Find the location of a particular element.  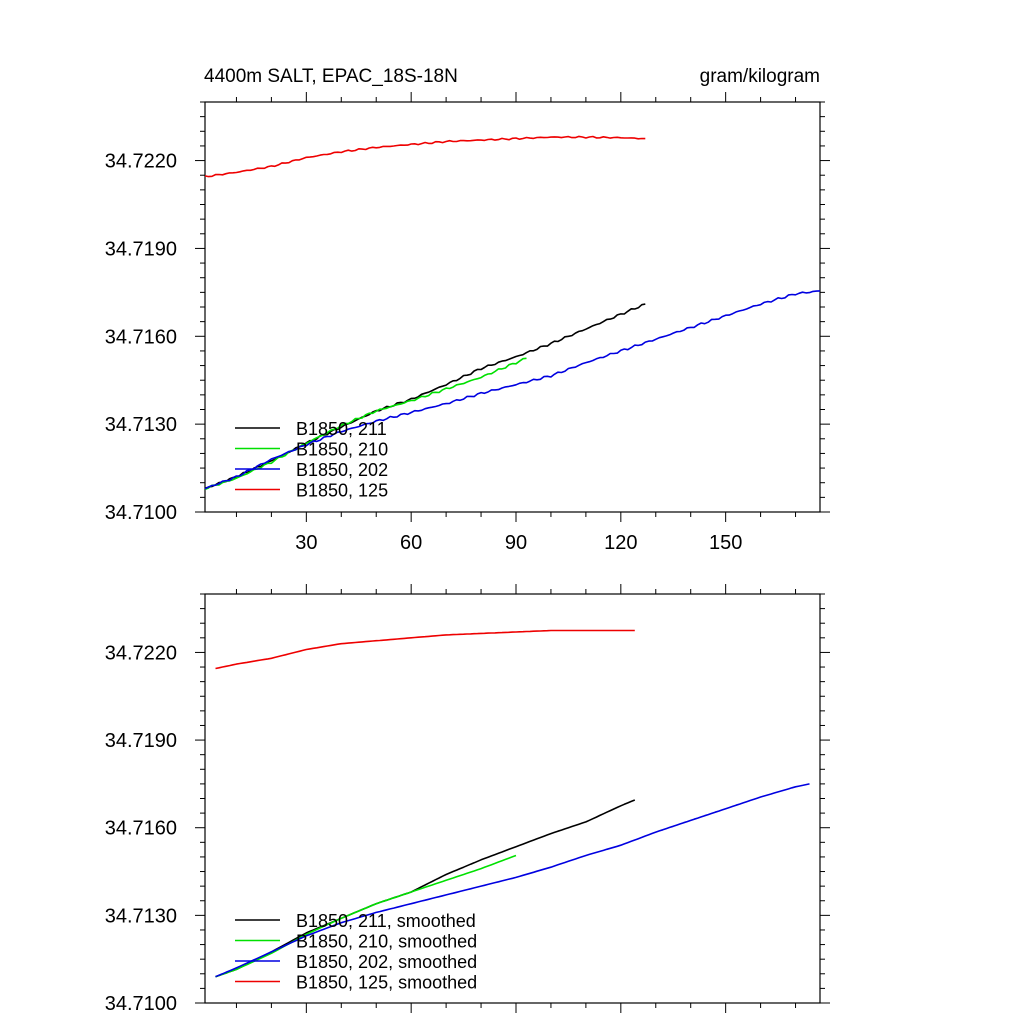

legend-label-0: B1850, 211, smoothed is located at coordinates (386, 921).